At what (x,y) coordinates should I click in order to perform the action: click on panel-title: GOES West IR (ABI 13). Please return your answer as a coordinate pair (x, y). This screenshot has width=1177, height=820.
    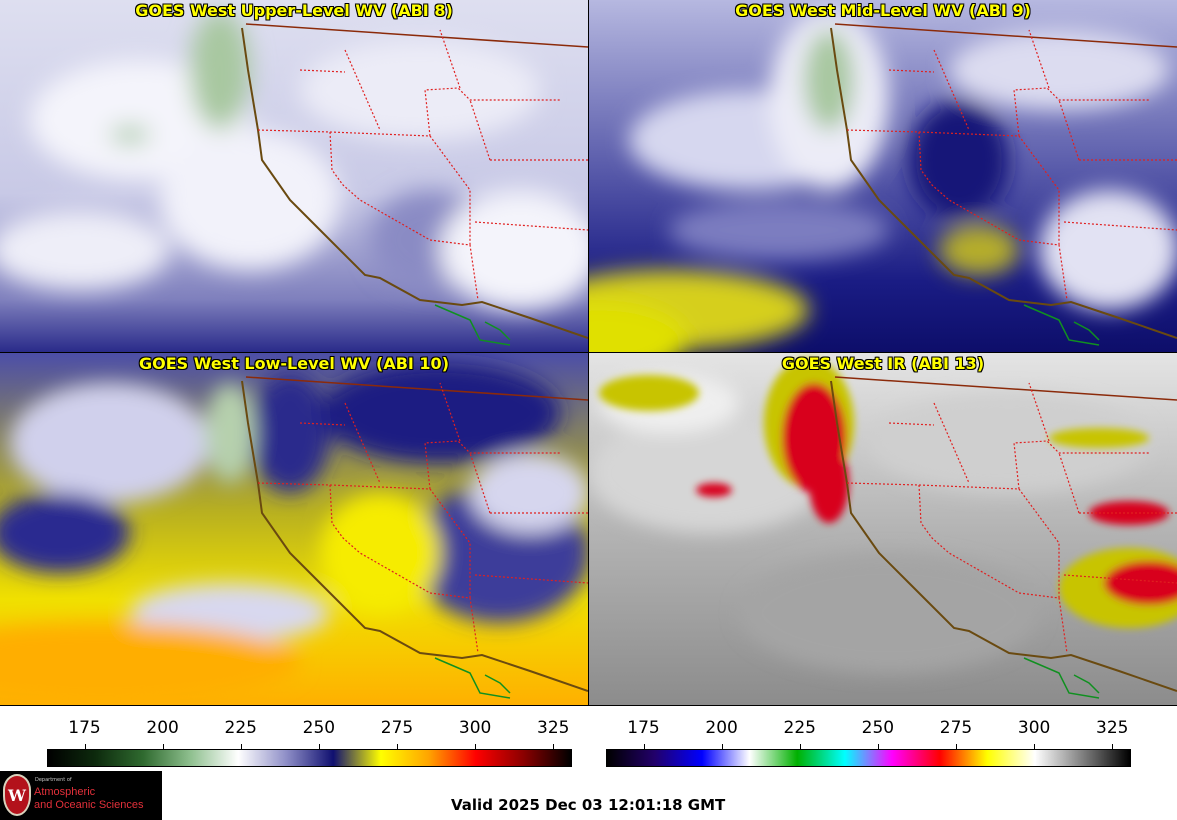
    Looking at the image, I should click on (883, 363).